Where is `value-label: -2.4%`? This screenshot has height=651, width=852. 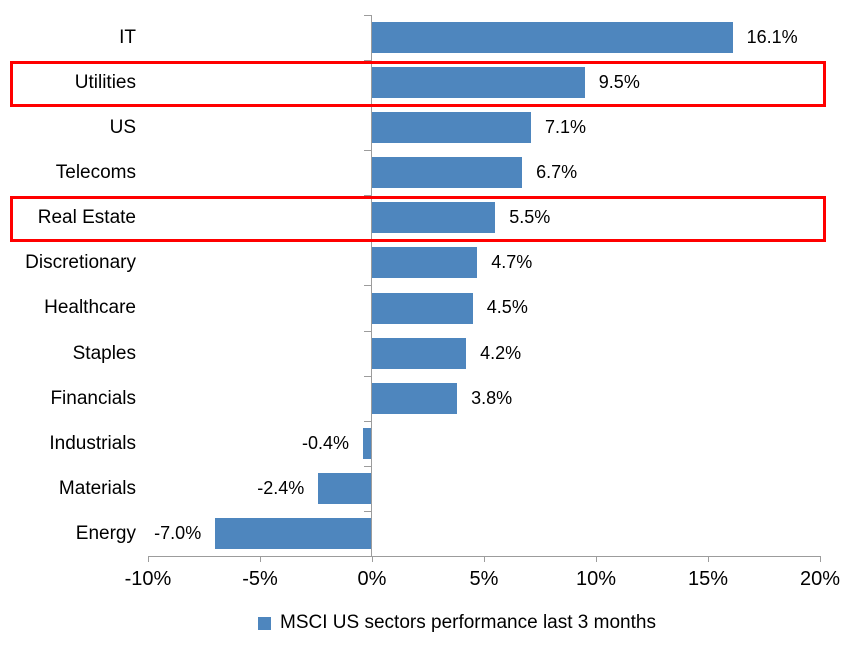 value-label: -2.4% is located at coordinates (281, 487).